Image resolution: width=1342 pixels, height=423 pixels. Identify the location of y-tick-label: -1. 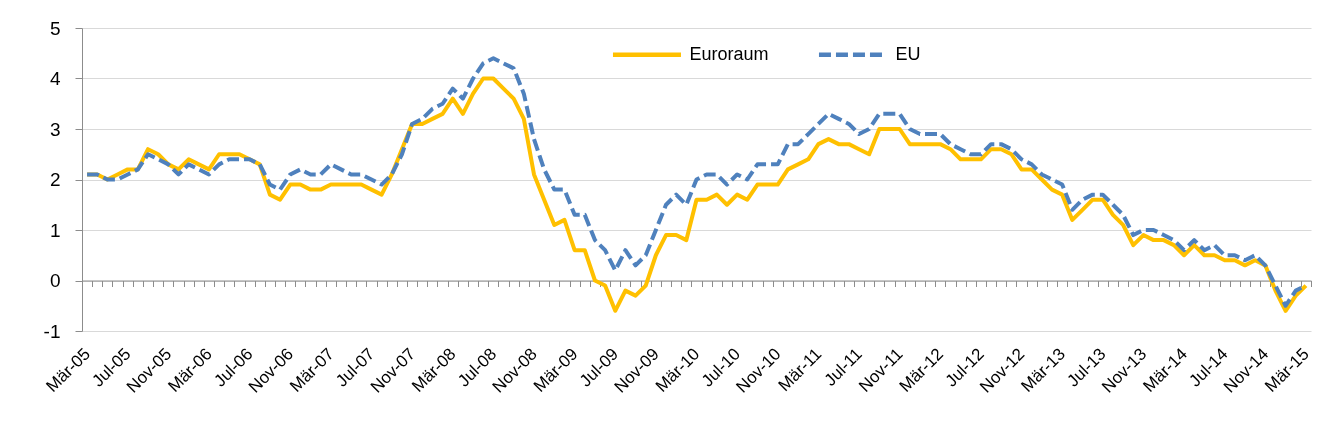
(52, 331).